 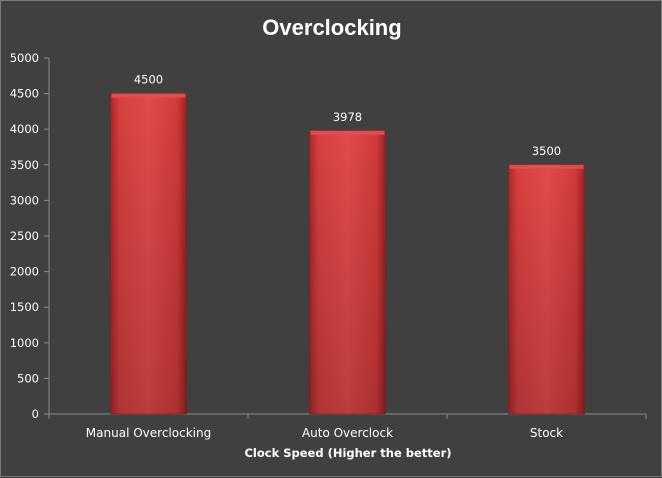 I want to click on x-tick-label: Manual Overclocking, so click(x=148, y=433).